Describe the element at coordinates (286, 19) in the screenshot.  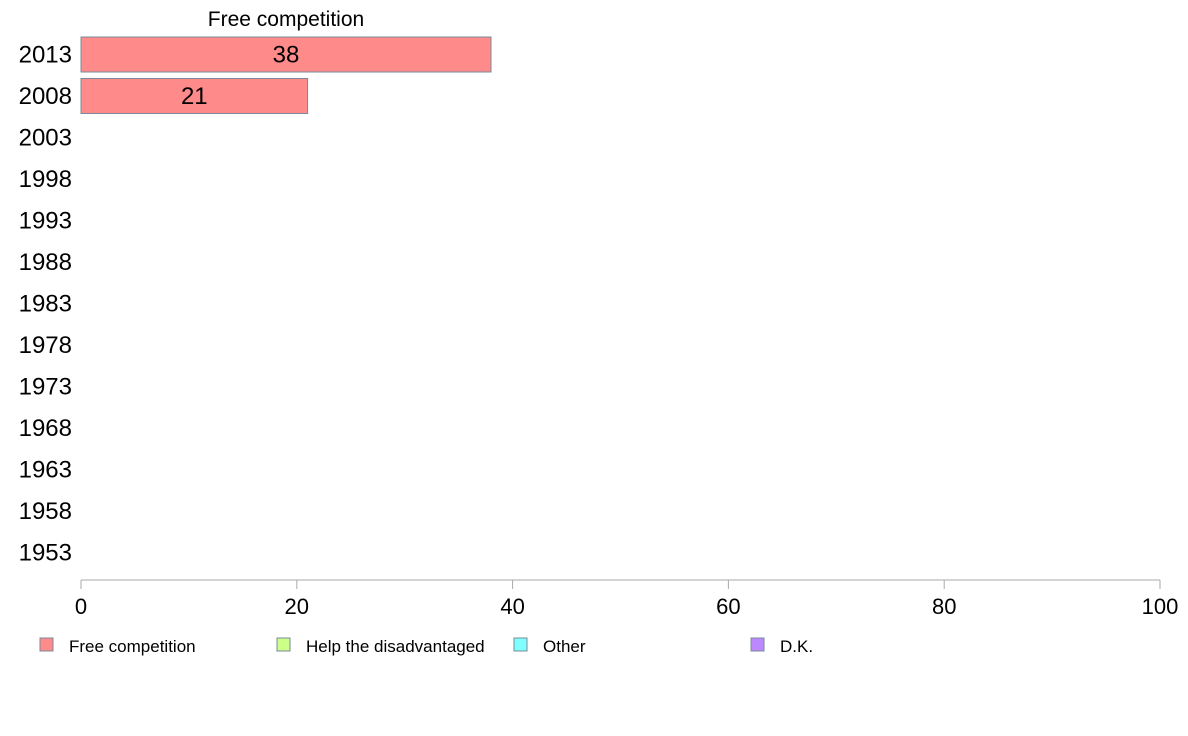
I see `chart-title: Free competition` at that location.